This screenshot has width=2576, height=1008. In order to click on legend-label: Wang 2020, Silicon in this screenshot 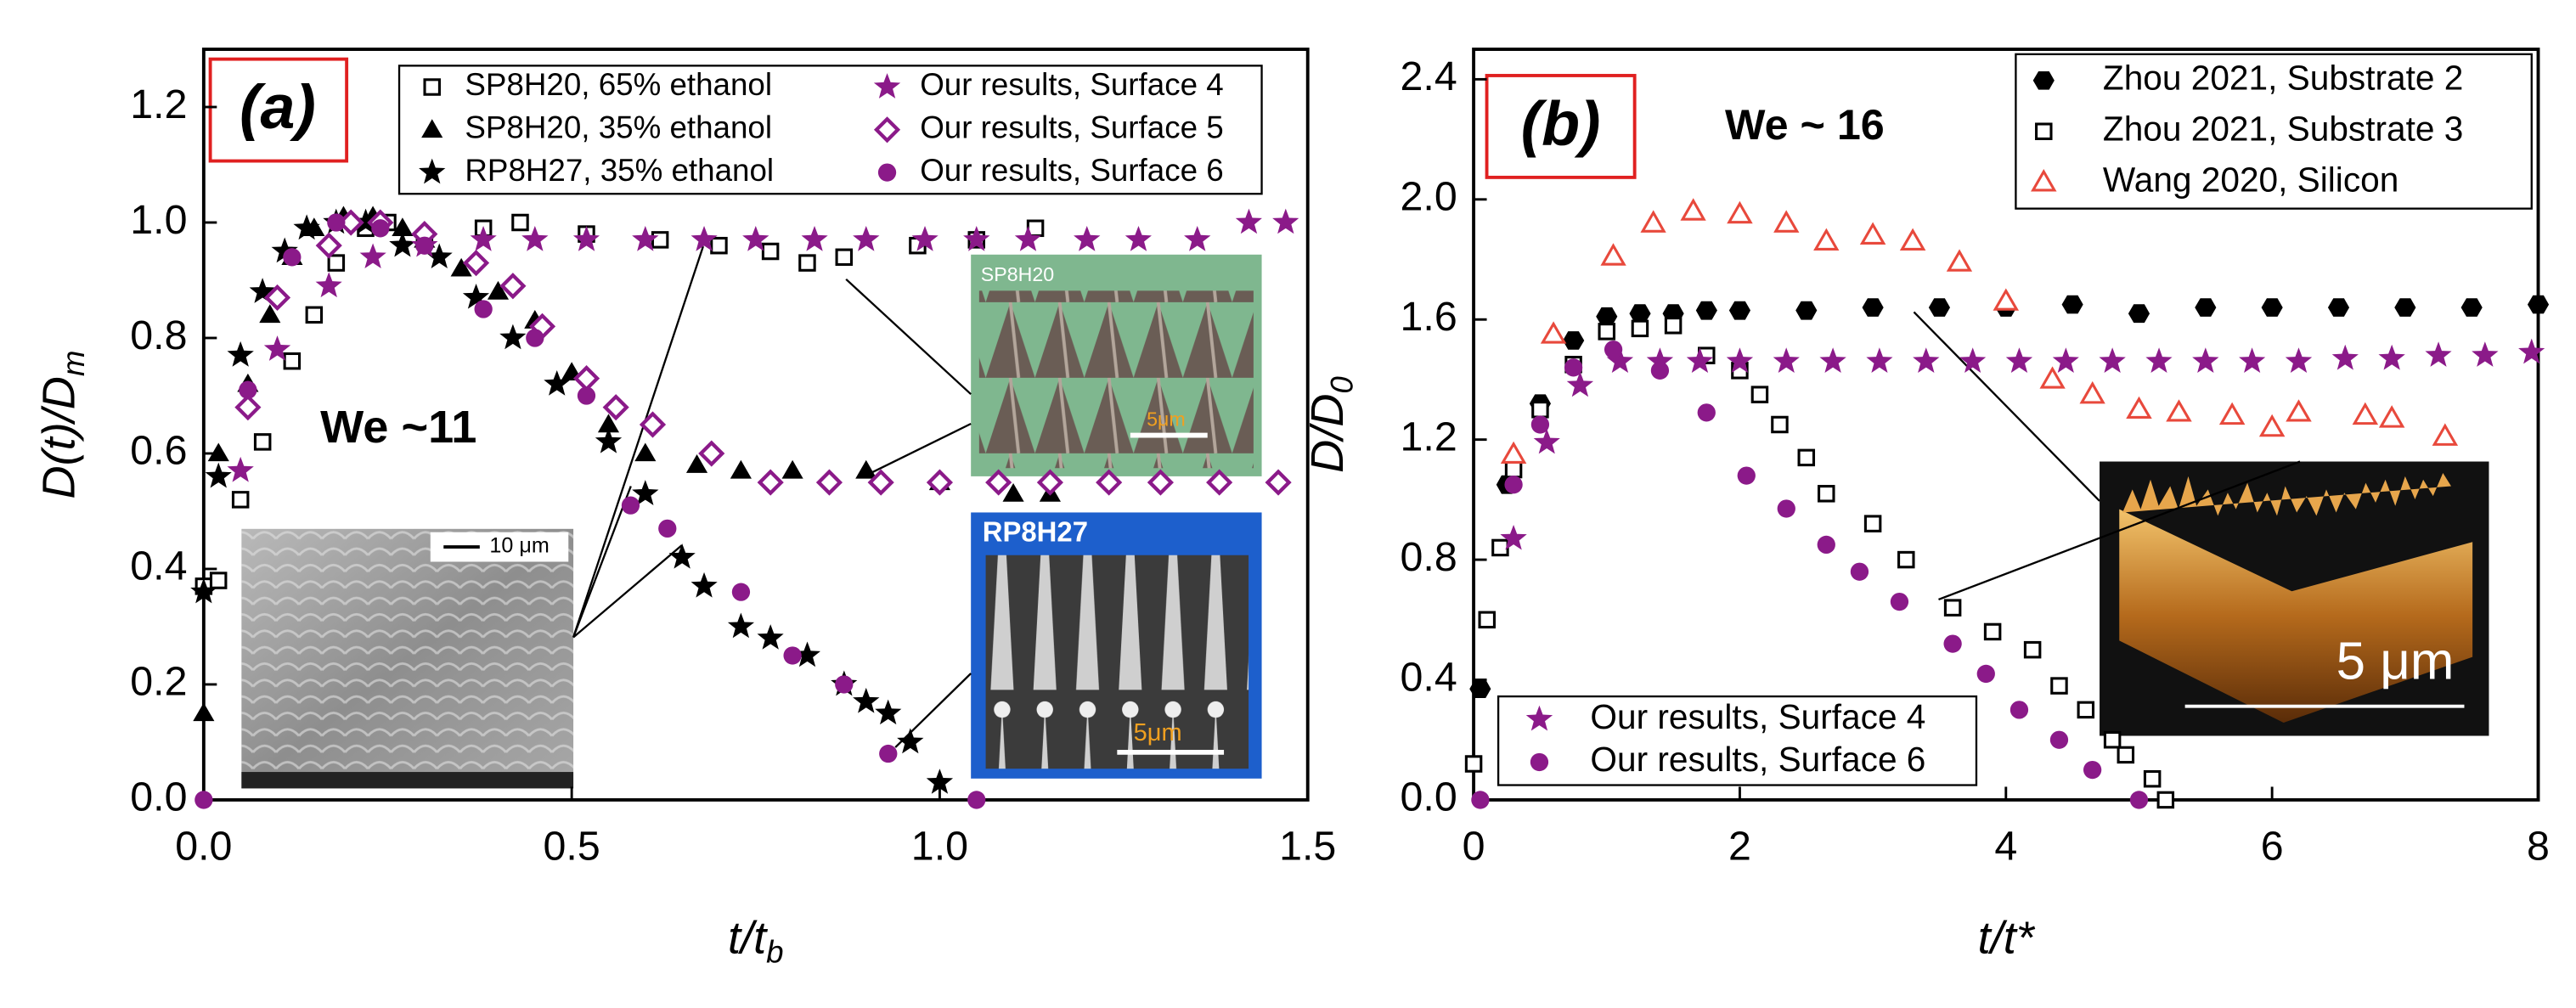, I will do `click(2250, 179)`.